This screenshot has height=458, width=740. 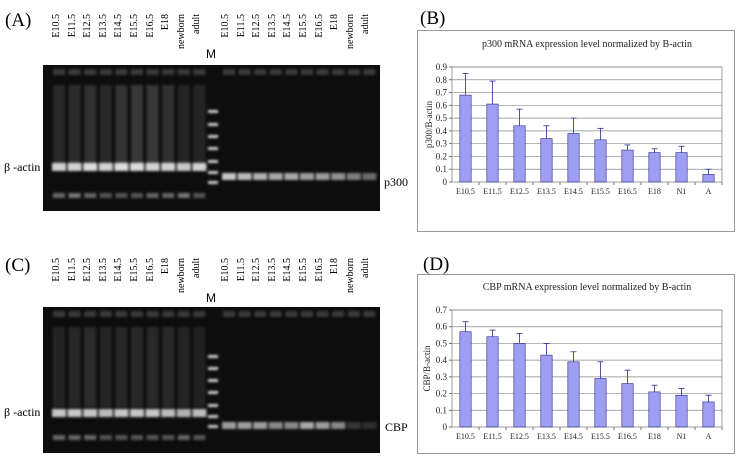 What do you see at coordinates (436, 264) in the screenshot?
I see `panel-label-d: (D)` at bounding box center [436, 264].